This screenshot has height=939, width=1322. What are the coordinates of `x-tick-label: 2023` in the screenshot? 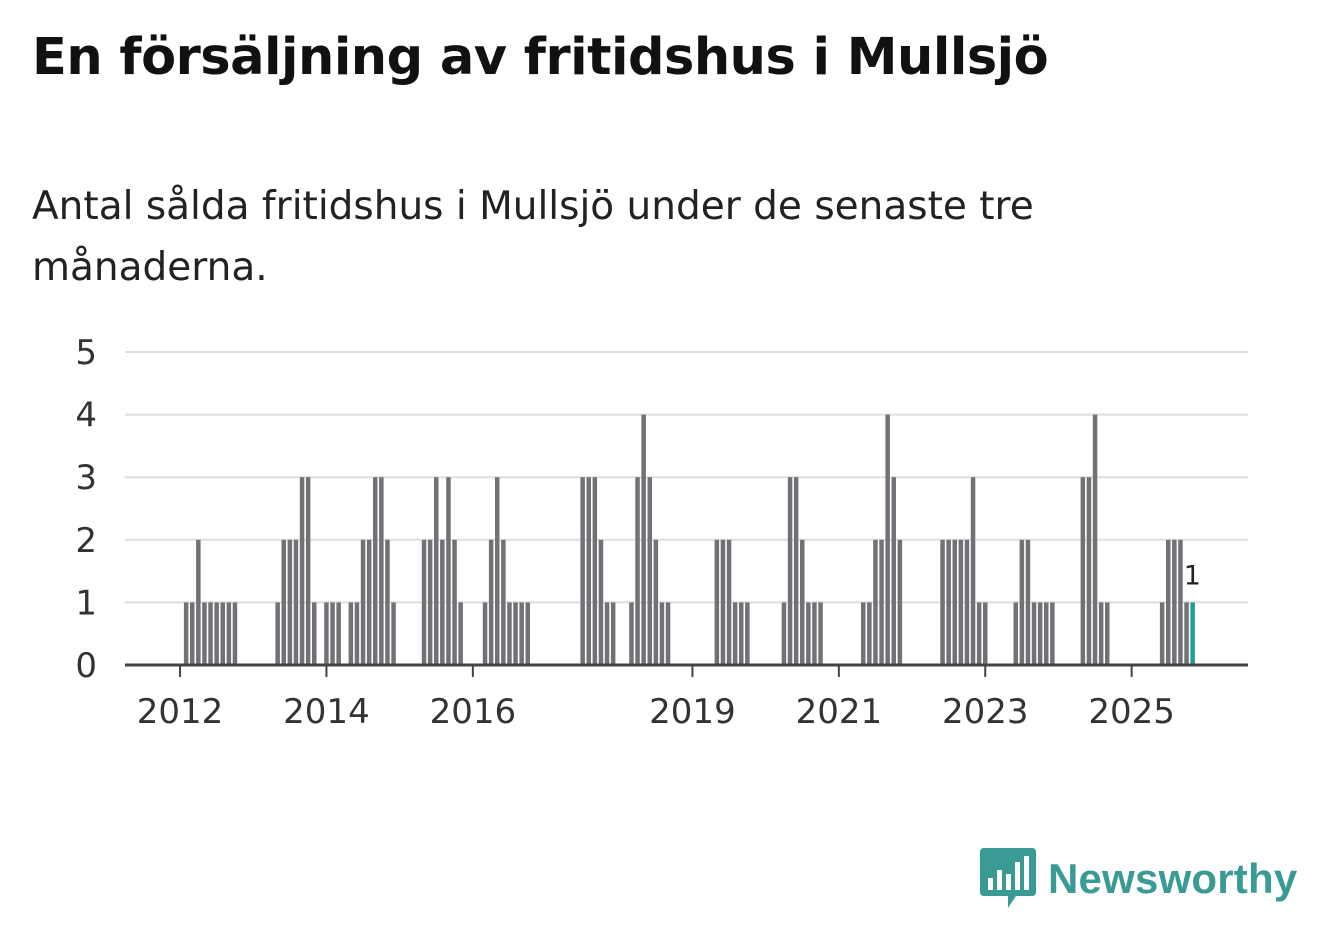 It's located at (985, 712).